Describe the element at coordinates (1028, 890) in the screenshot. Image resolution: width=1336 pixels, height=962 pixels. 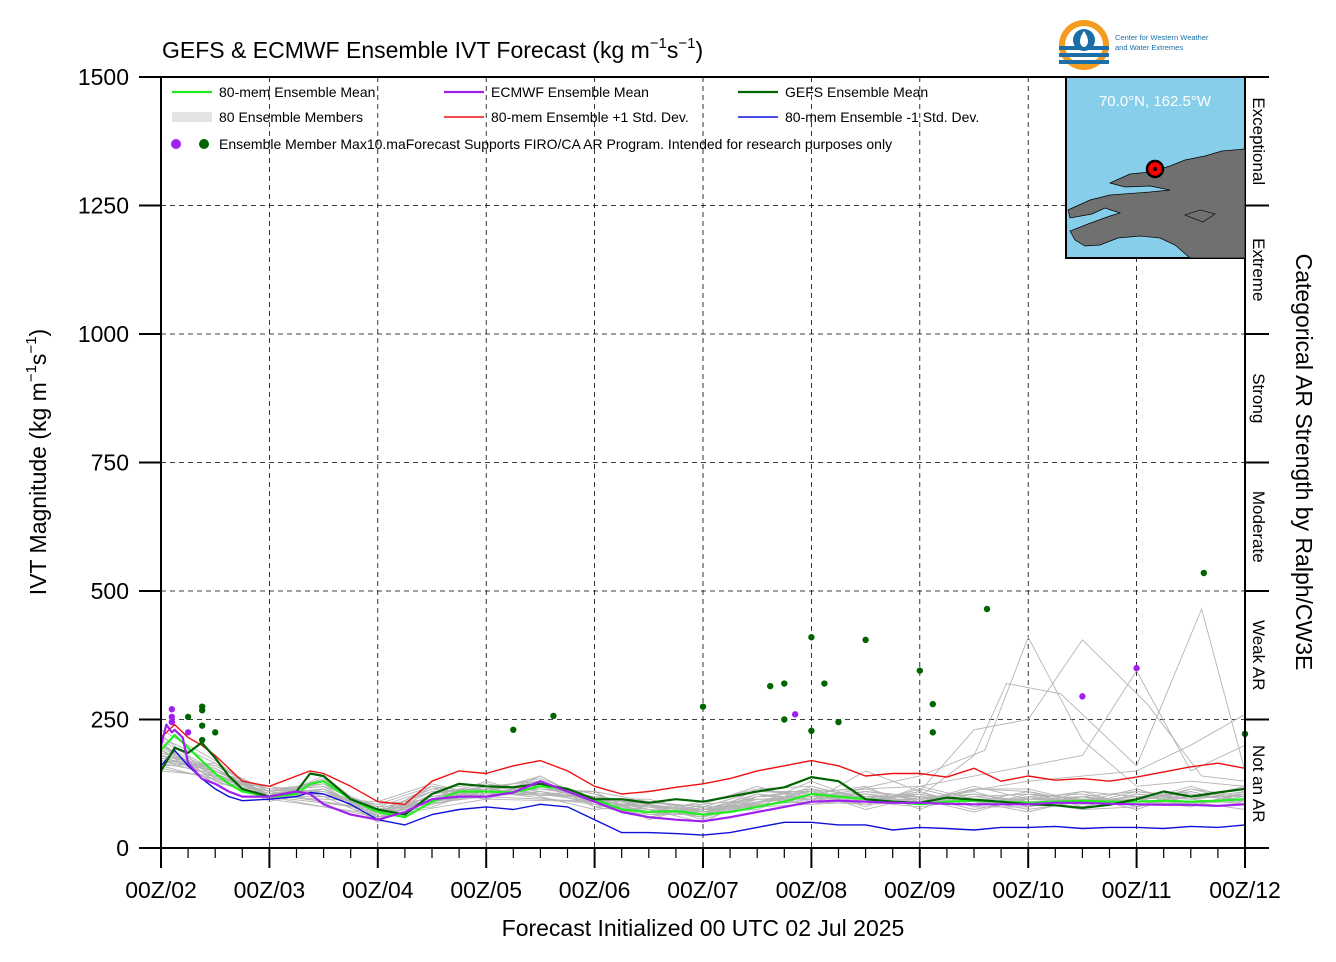
I see `x-tick-label: 00Z/10` at that location.